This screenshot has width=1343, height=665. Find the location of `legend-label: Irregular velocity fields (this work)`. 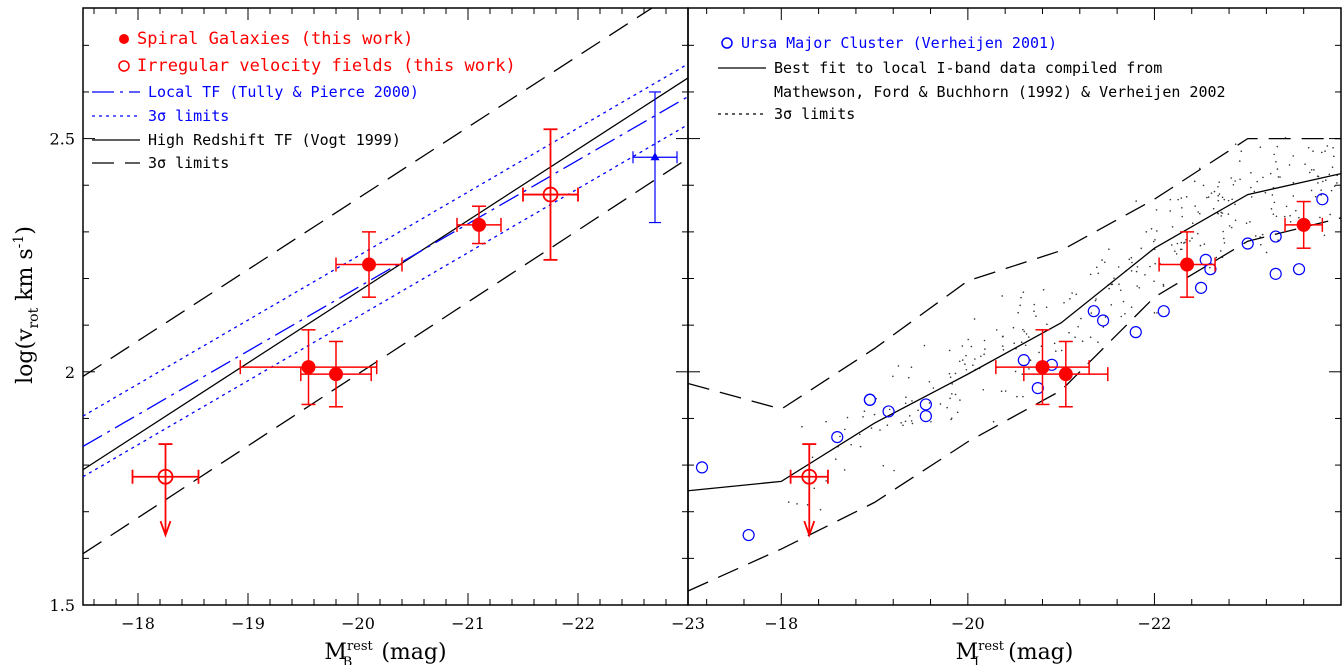

legend-label: Irregular velocity fields (this work) is located at coordinates (326, 66).